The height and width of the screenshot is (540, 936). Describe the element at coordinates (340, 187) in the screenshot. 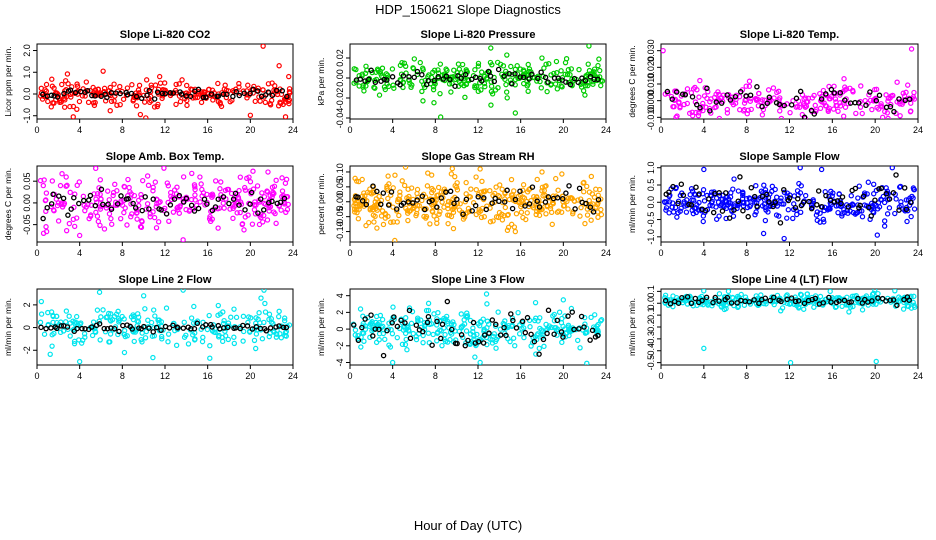

I see `y-tick-label: 0.05` at that location.